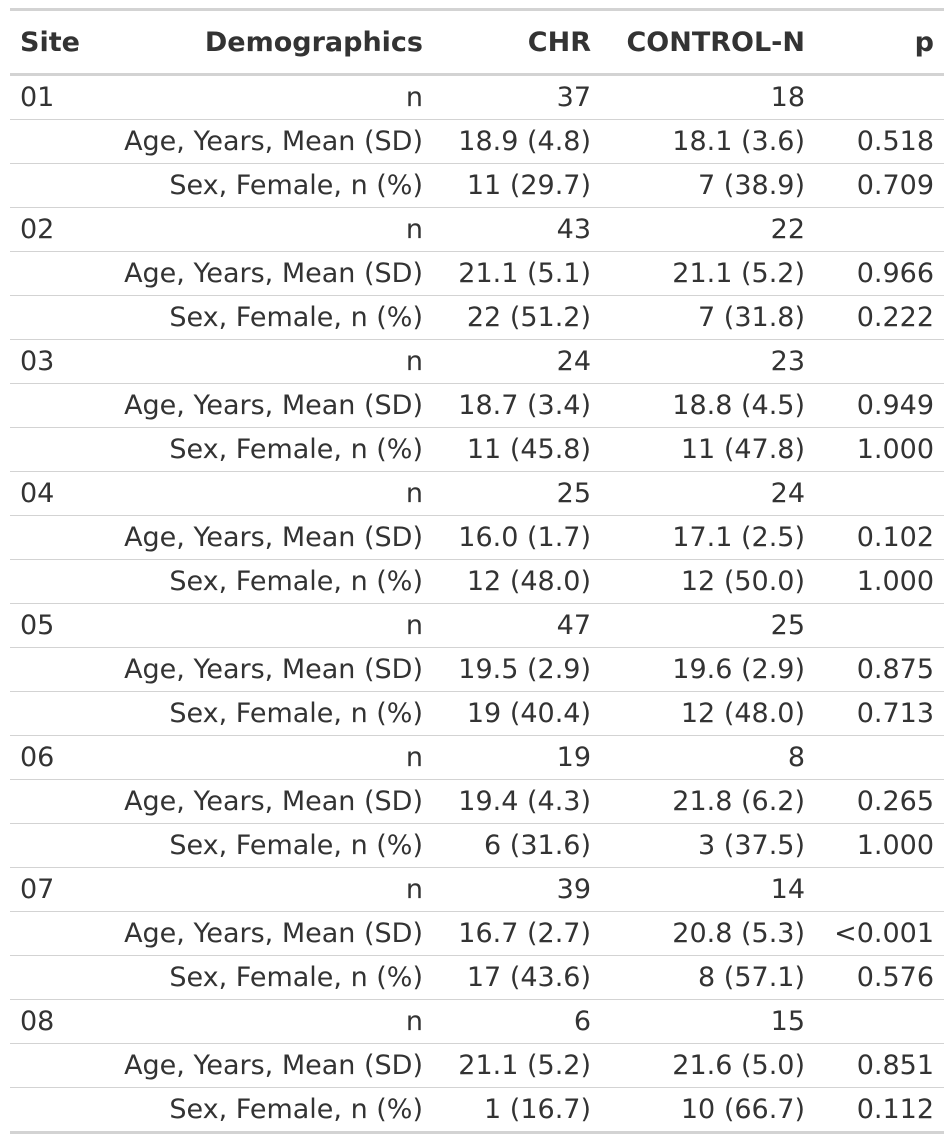  I want to click on cell-p: 0.222, so click(879, 317).